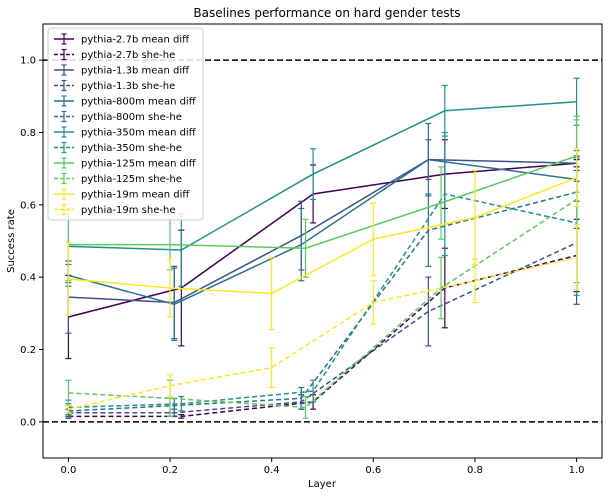 This screenshot has width=609, height=496. What do you see at coordinates (28, 205) in the screenshot?
I see `y-tick-label: 0.6` at bounding box center [28, 205].